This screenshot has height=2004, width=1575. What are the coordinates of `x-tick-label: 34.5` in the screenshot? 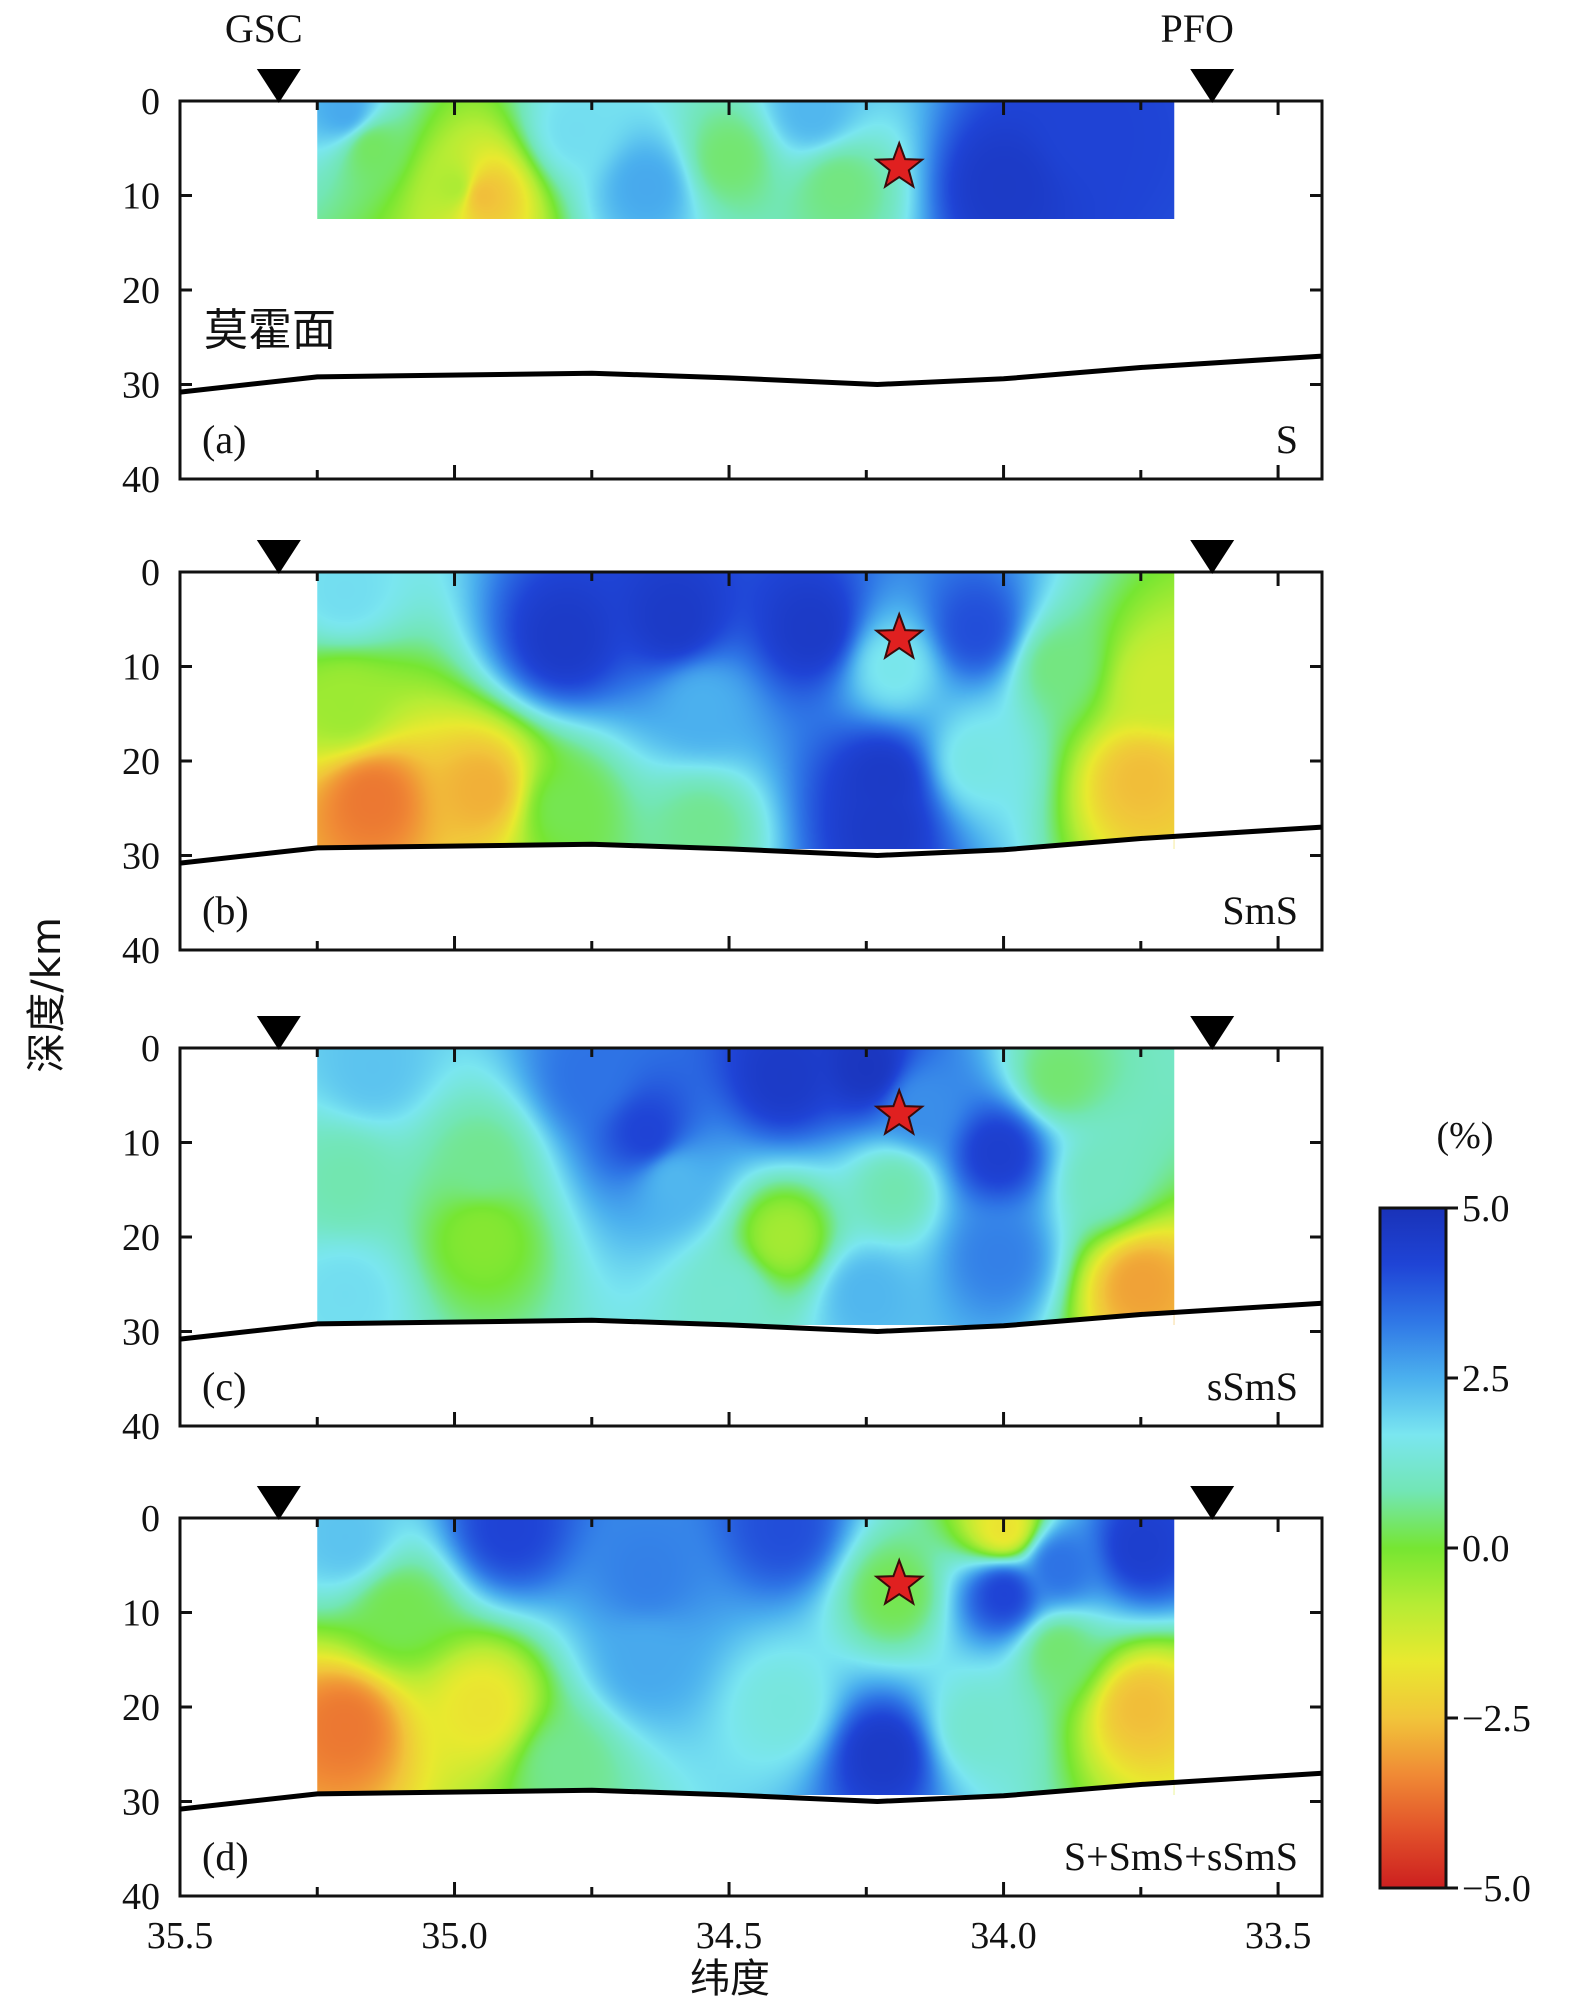 It's located at (729, 1936).